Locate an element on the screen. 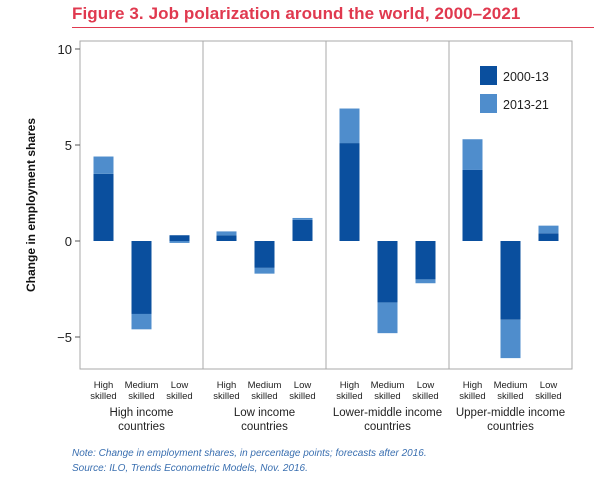 This screenshot has height=489, width=600. y-tick-label: 0 is located at coordinates (68, 241).